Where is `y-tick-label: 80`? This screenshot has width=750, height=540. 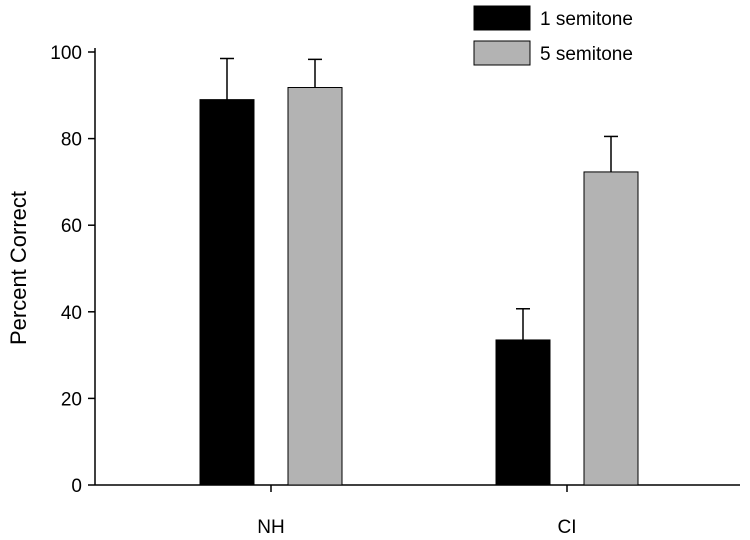
y-tick-label: 80 is located at coordinates (71, 140).